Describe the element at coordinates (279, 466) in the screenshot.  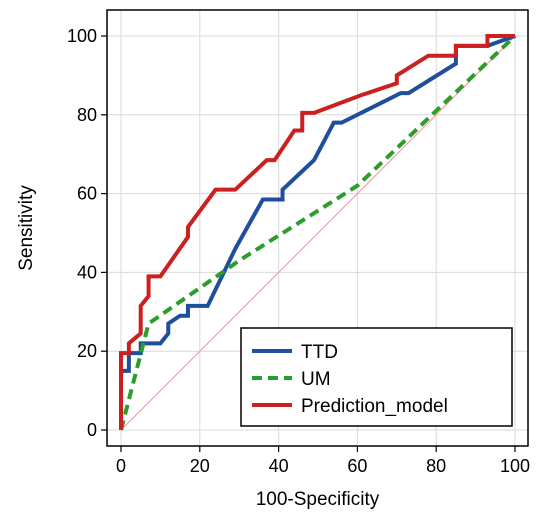
I see `x-tick-label: 40` at that location.